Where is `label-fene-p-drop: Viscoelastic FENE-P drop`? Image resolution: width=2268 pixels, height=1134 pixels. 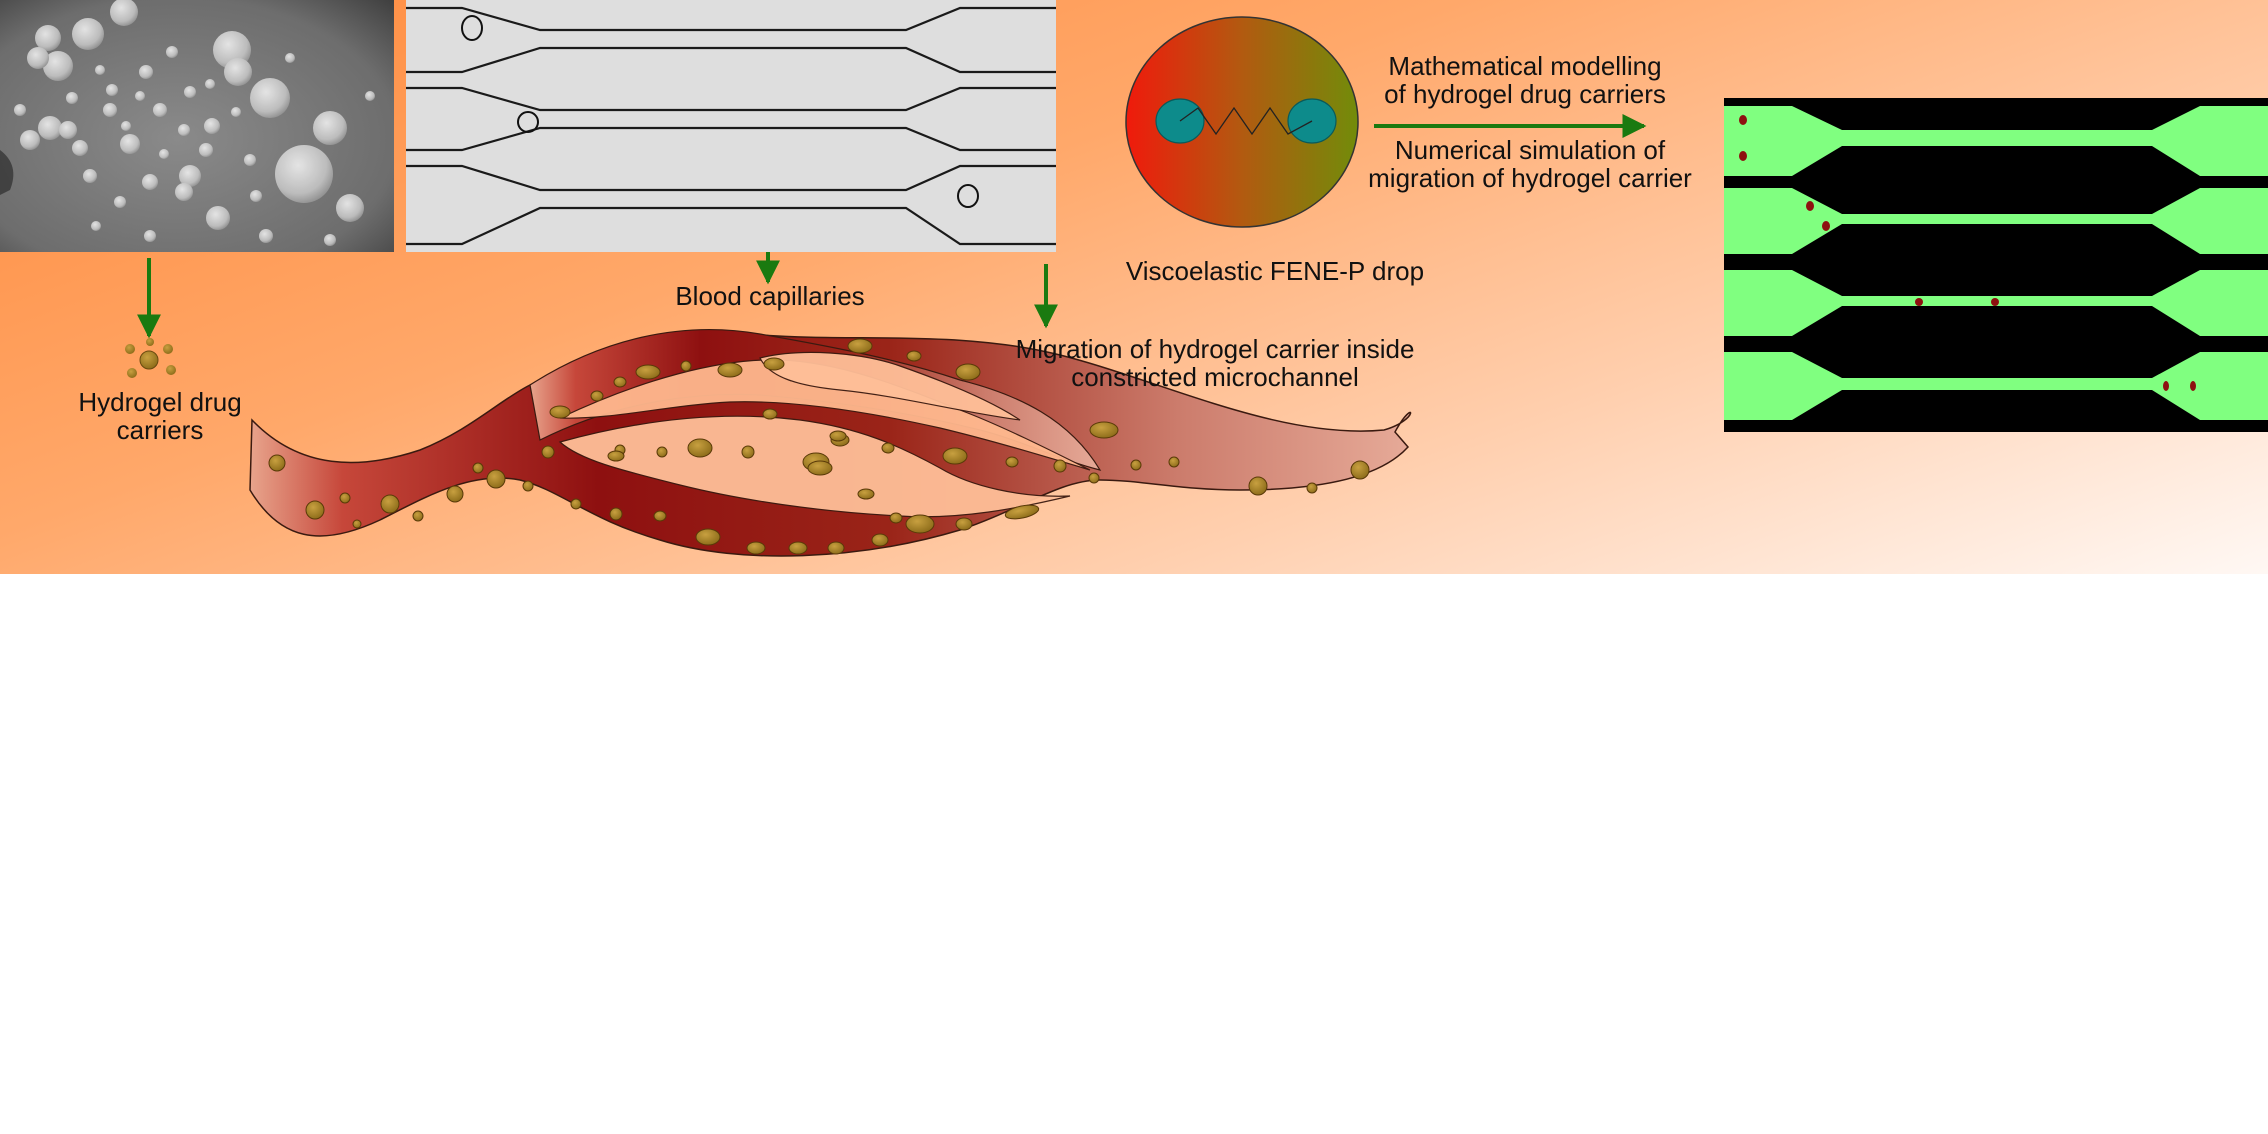
label-fene-p-drop: Viscoelastic FENE-P drop is located at coordinates (1275, 271).